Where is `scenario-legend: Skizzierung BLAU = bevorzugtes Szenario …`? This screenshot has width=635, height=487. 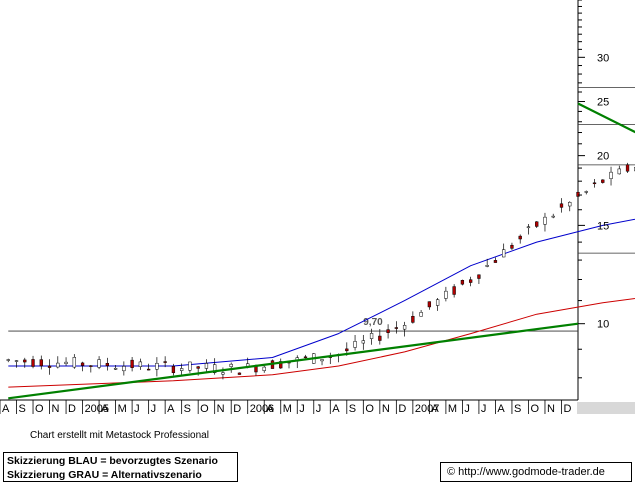
scenario-legend: Skizzierung BLAU = bevorzugtes Szenario … is located at coordinates (120, 467).